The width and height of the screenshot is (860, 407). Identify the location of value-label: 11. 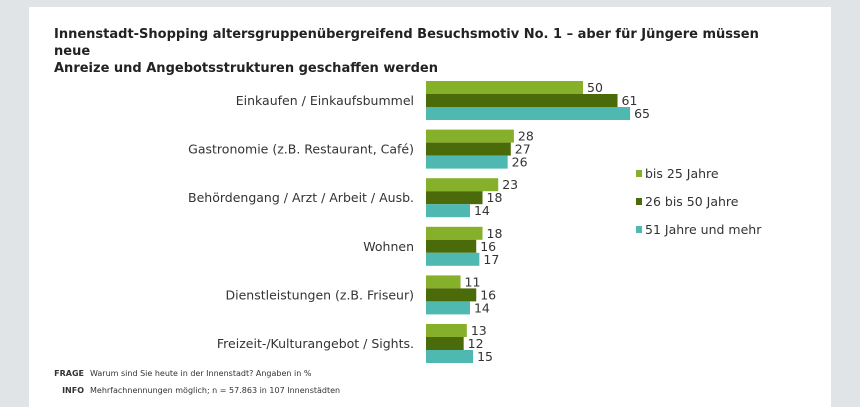
(473, 281).